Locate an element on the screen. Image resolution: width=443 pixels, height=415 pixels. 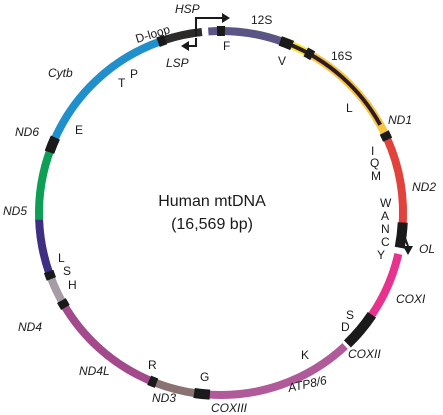
trna-s1: S is located at coordinates (350, 315).